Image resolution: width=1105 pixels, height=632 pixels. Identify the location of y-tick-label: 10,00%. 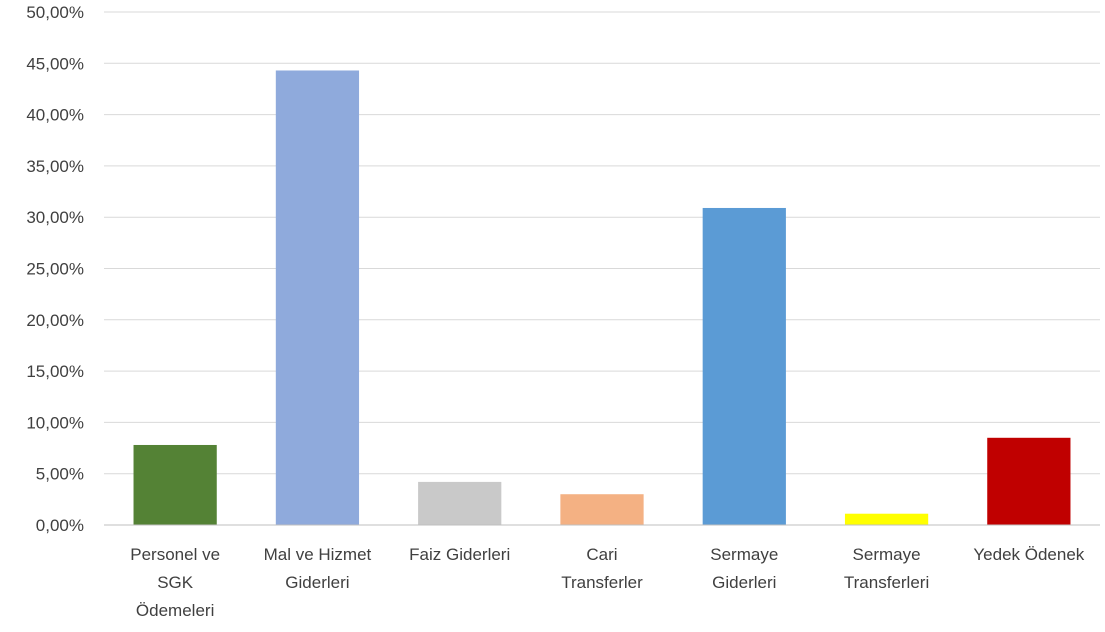
(55, 422).